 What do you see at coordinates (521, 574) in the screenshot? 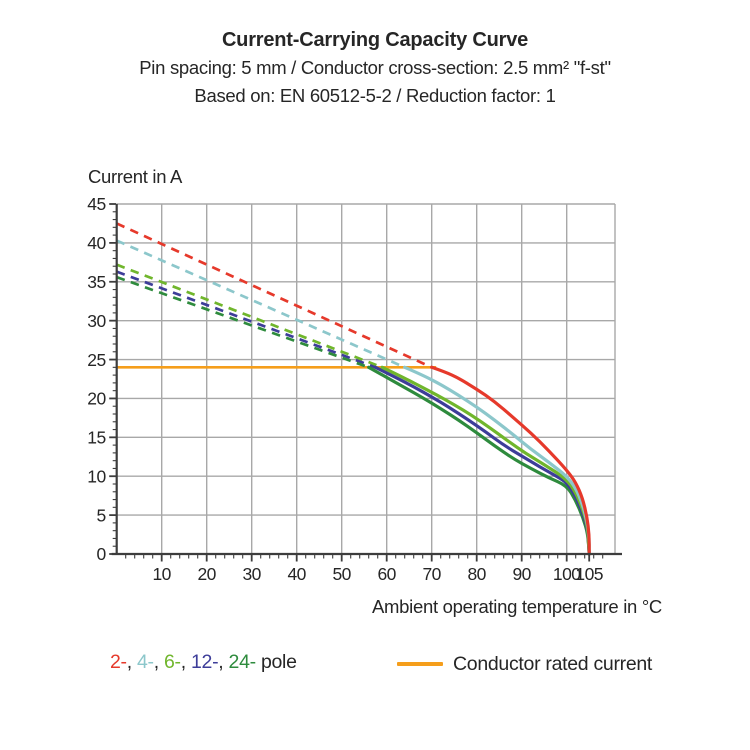
I see `x-tick-label: 90` at bounding box center [521, 574].